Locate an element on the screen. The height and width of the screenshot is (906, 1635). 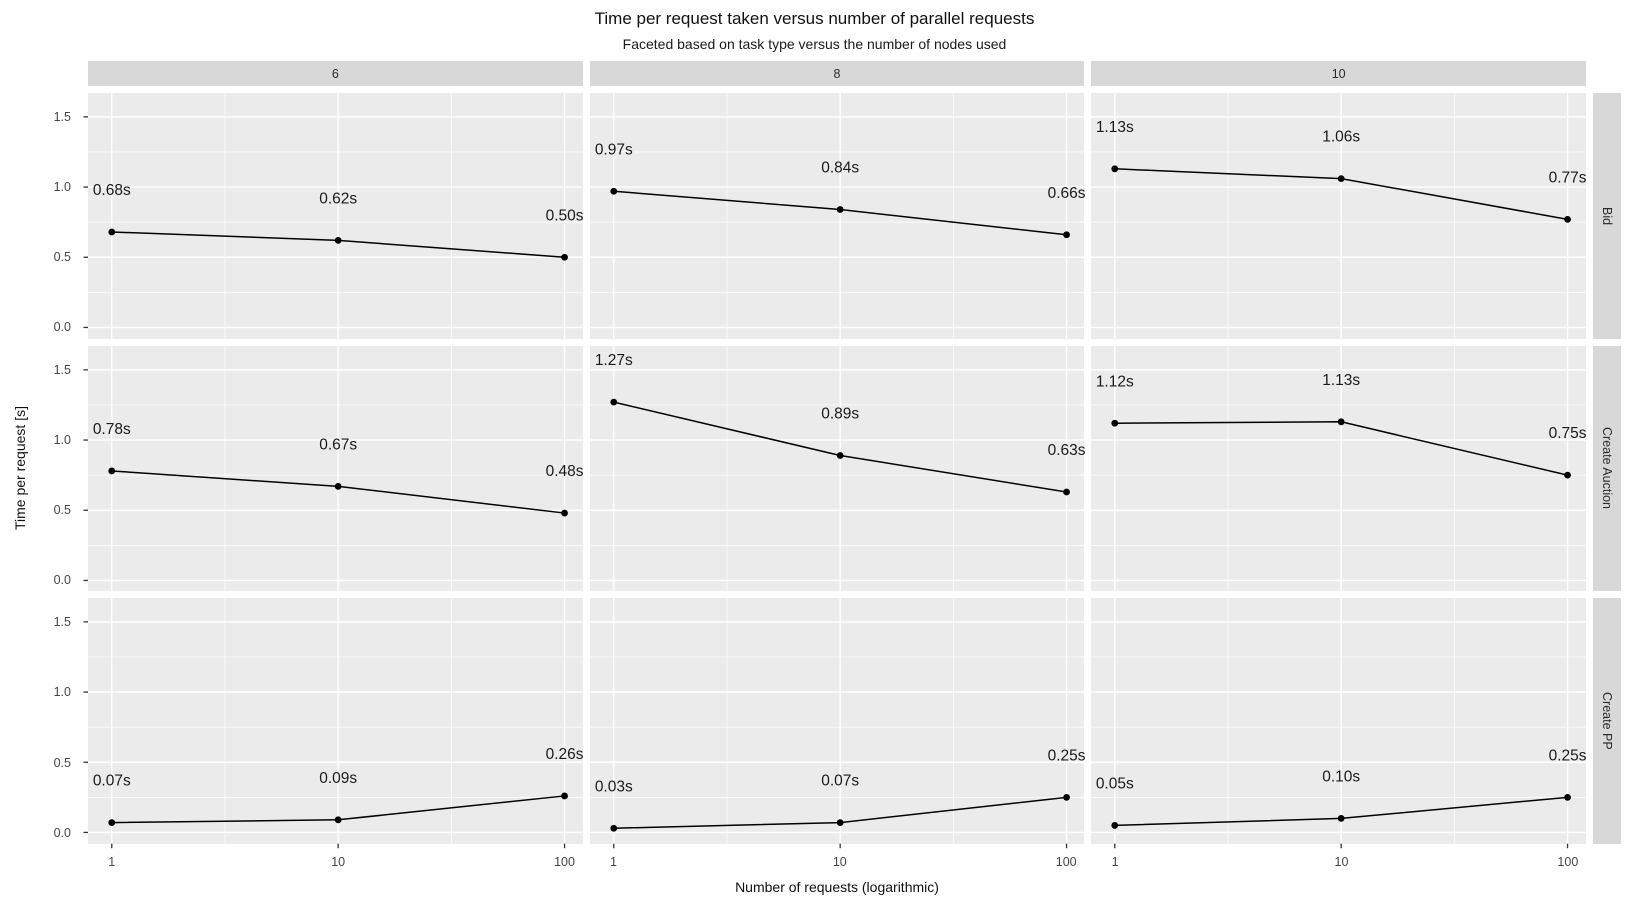
facet-row-strip-create-auction: Create Auction is located at coordinates (1606, 468).